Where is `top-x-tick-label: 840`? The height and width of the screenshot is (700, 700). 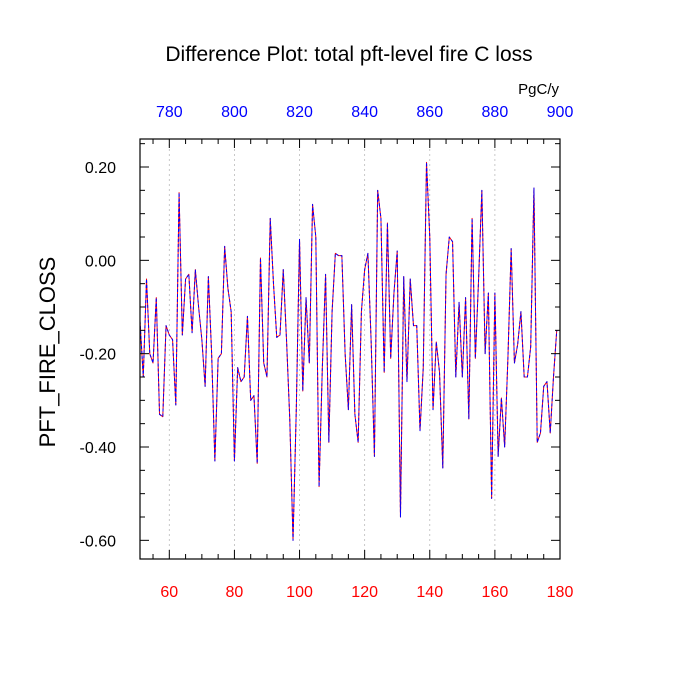 top-x-tick-label: 840 is located at coordinates (364, 112).